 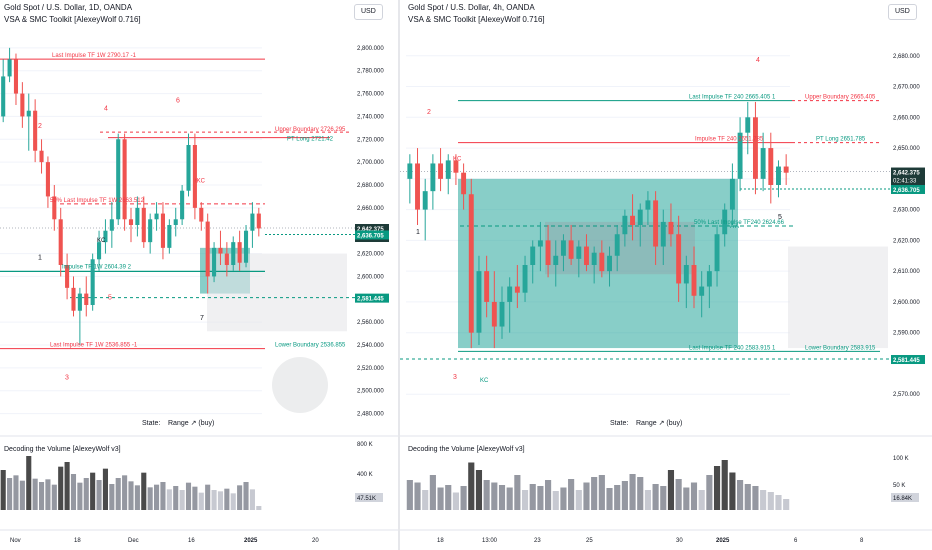 I want to click on left-indicator-name: VSA & SMC Toolkit [AlexeyWolf 0.716], so click(x=72, y=19).